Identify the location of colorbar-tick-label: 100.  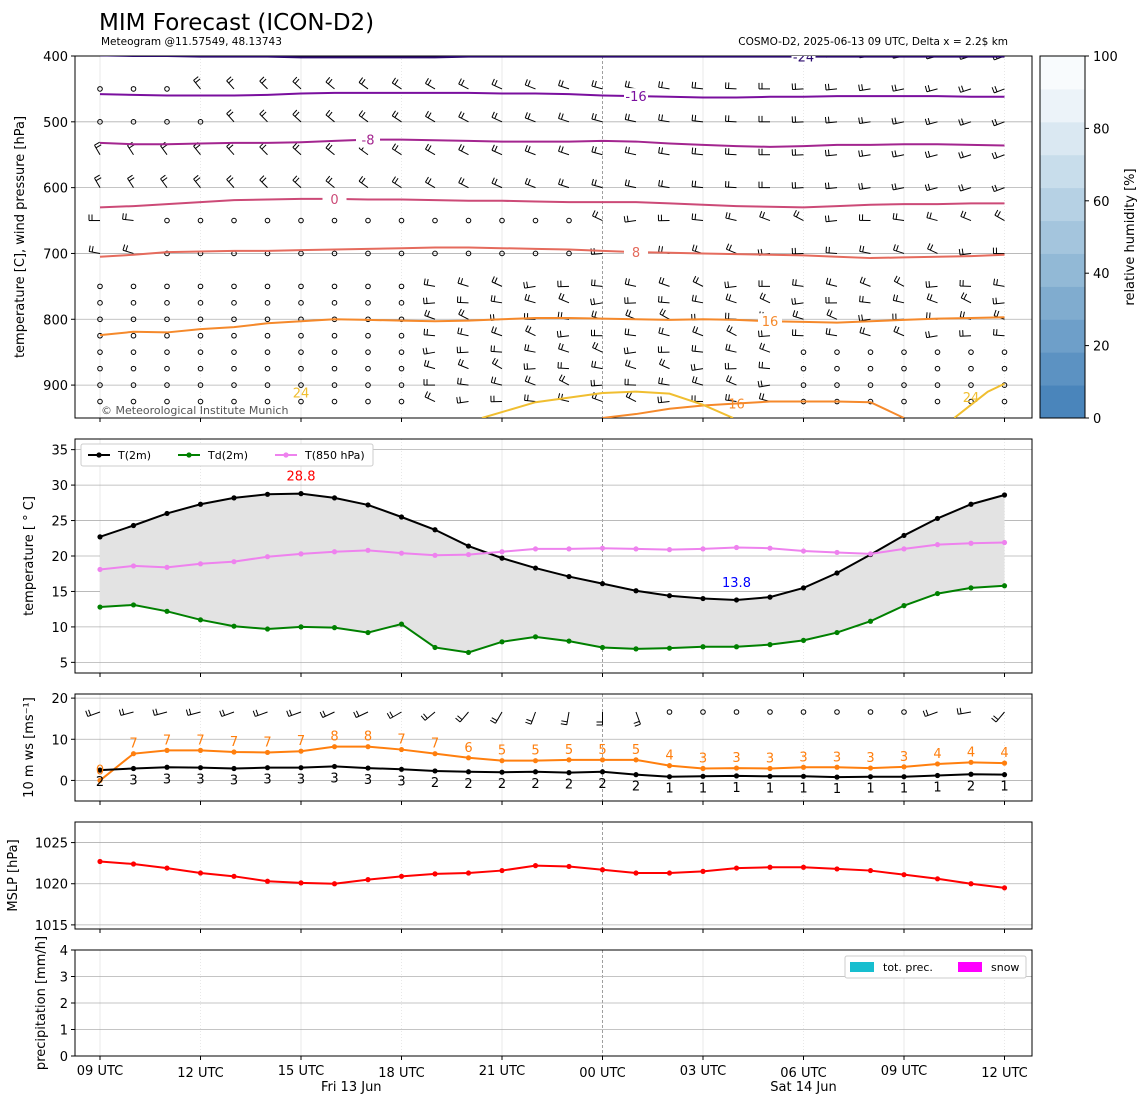
(1105, 57).